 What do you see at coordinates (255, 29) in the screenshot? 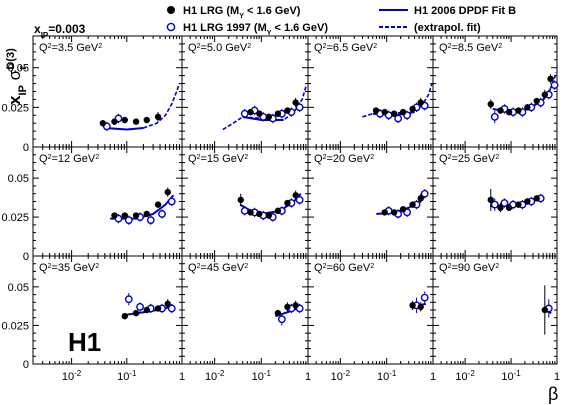
I see `legend-entry-2: H1 LRG 1997 (MY < 1.6 GeV)` at bounding box center [255, 29].